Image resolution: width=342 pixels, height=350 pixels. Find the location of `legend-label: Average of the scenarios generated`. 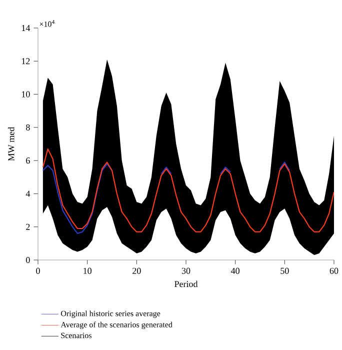

legend-label: Average of the scenarios generated is located at coordinates (116, 326).